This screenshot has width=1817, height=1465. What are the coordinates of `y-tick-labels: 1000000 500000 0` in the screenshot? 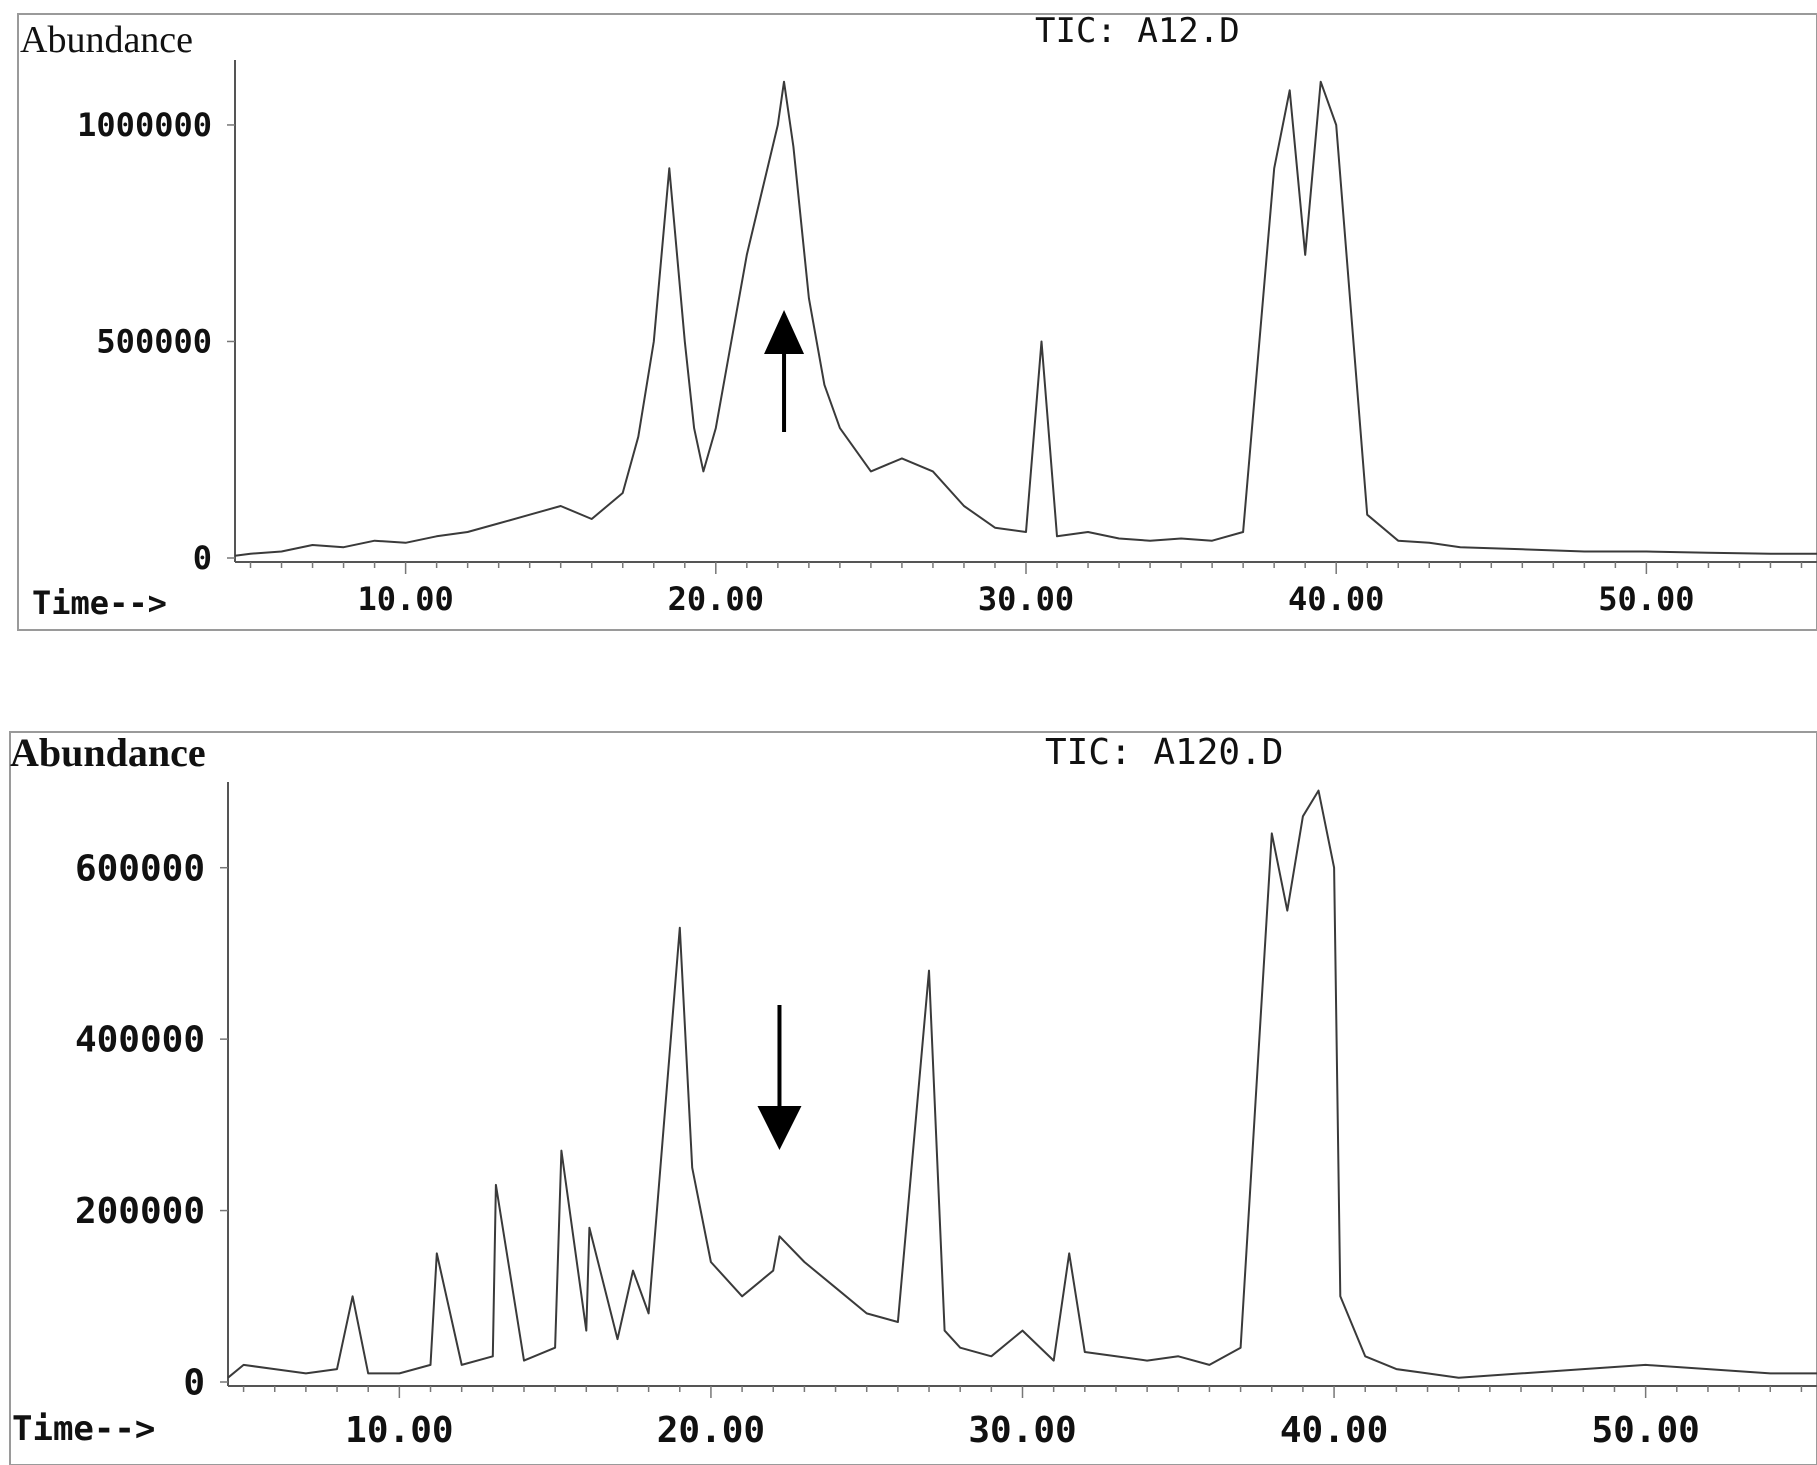 It's located at (144, 341).